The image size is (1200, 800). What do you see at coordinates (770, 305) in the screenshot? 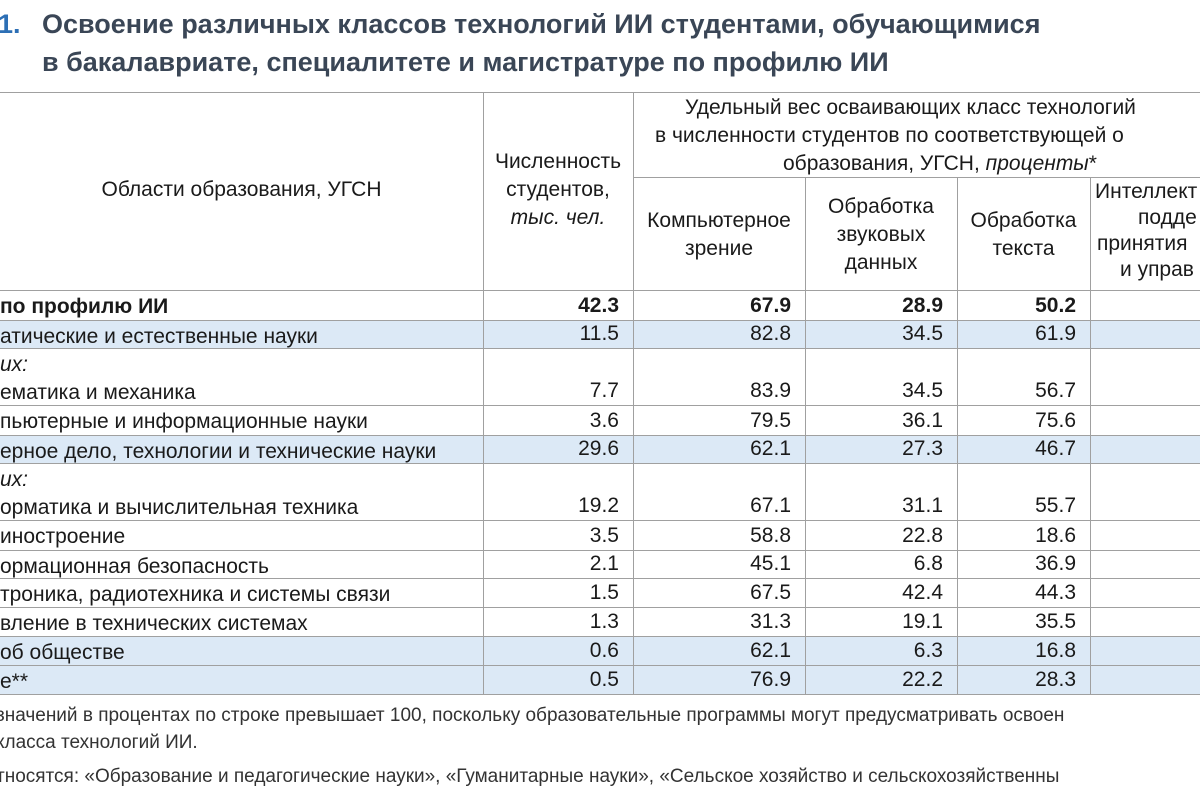
I see `value-cell: 67.9` at bounding box center [770, 305].